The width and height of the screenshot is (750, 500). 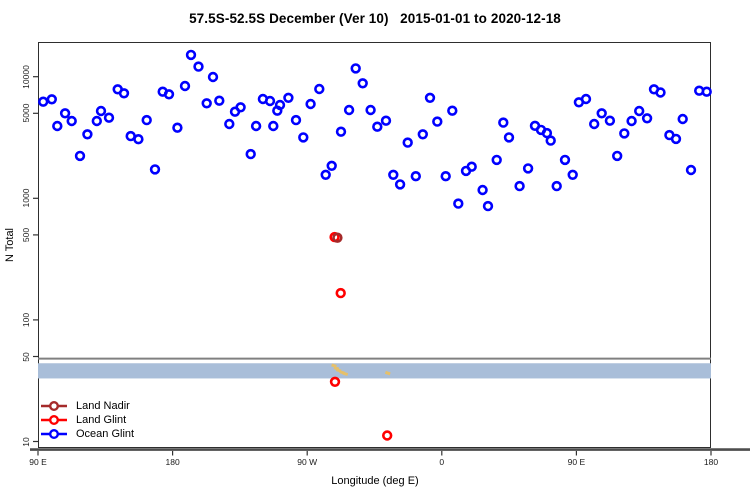 I want to click on y-tick-label: 100, so click(x=26, y=319).